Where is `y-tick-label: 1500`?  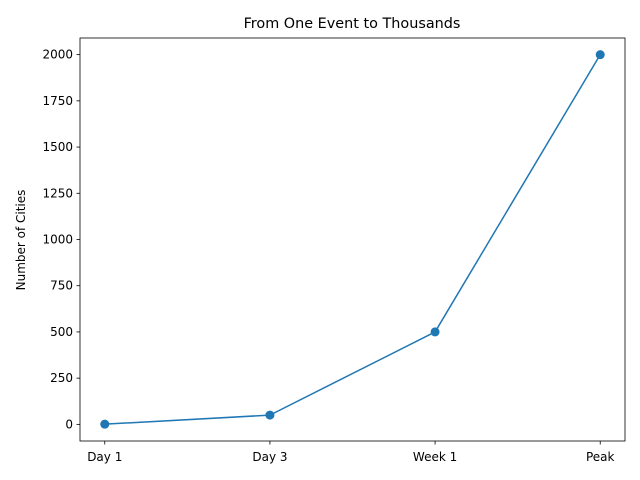
y-tick-label: 1500 is located at coordinates (57, 147).